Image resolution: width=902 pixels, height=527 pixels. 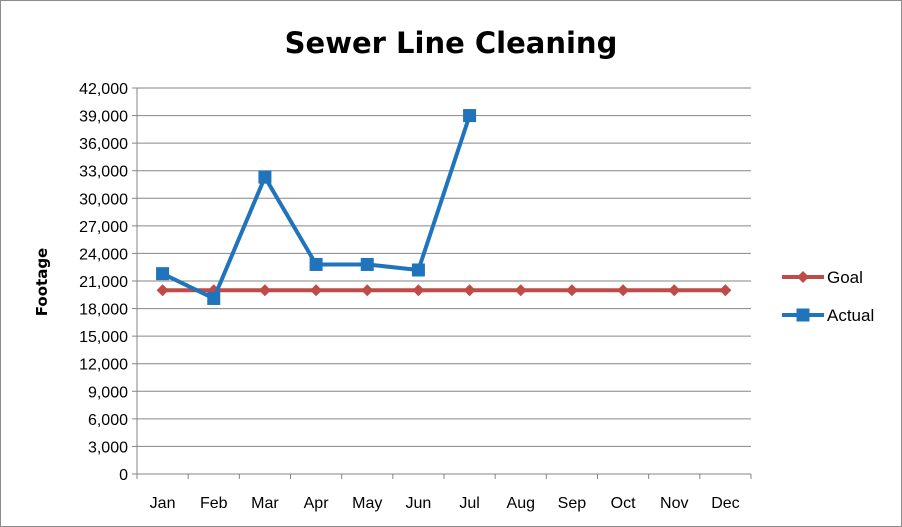 What do you see at coordinates (445, 503) in the screenshot?
I see `x-tick-labels: Jan Feb Mar Apr May Jun Jul Aug Sep Oct Nov Dec` at bounding box center [445, 503].